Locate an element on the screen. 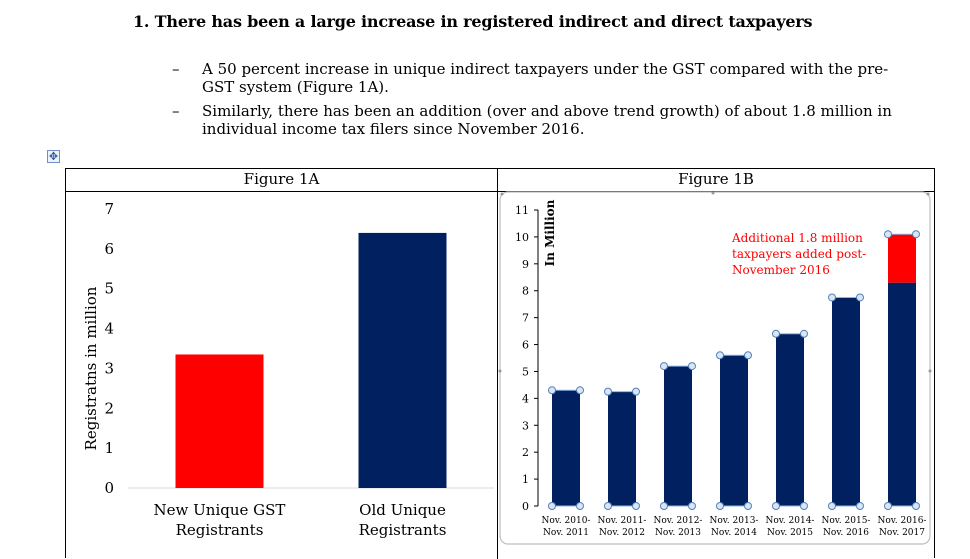 The height and width of the screenshot is (559, 970). y-tick-label: 11 is located at coordinates (522, 210).